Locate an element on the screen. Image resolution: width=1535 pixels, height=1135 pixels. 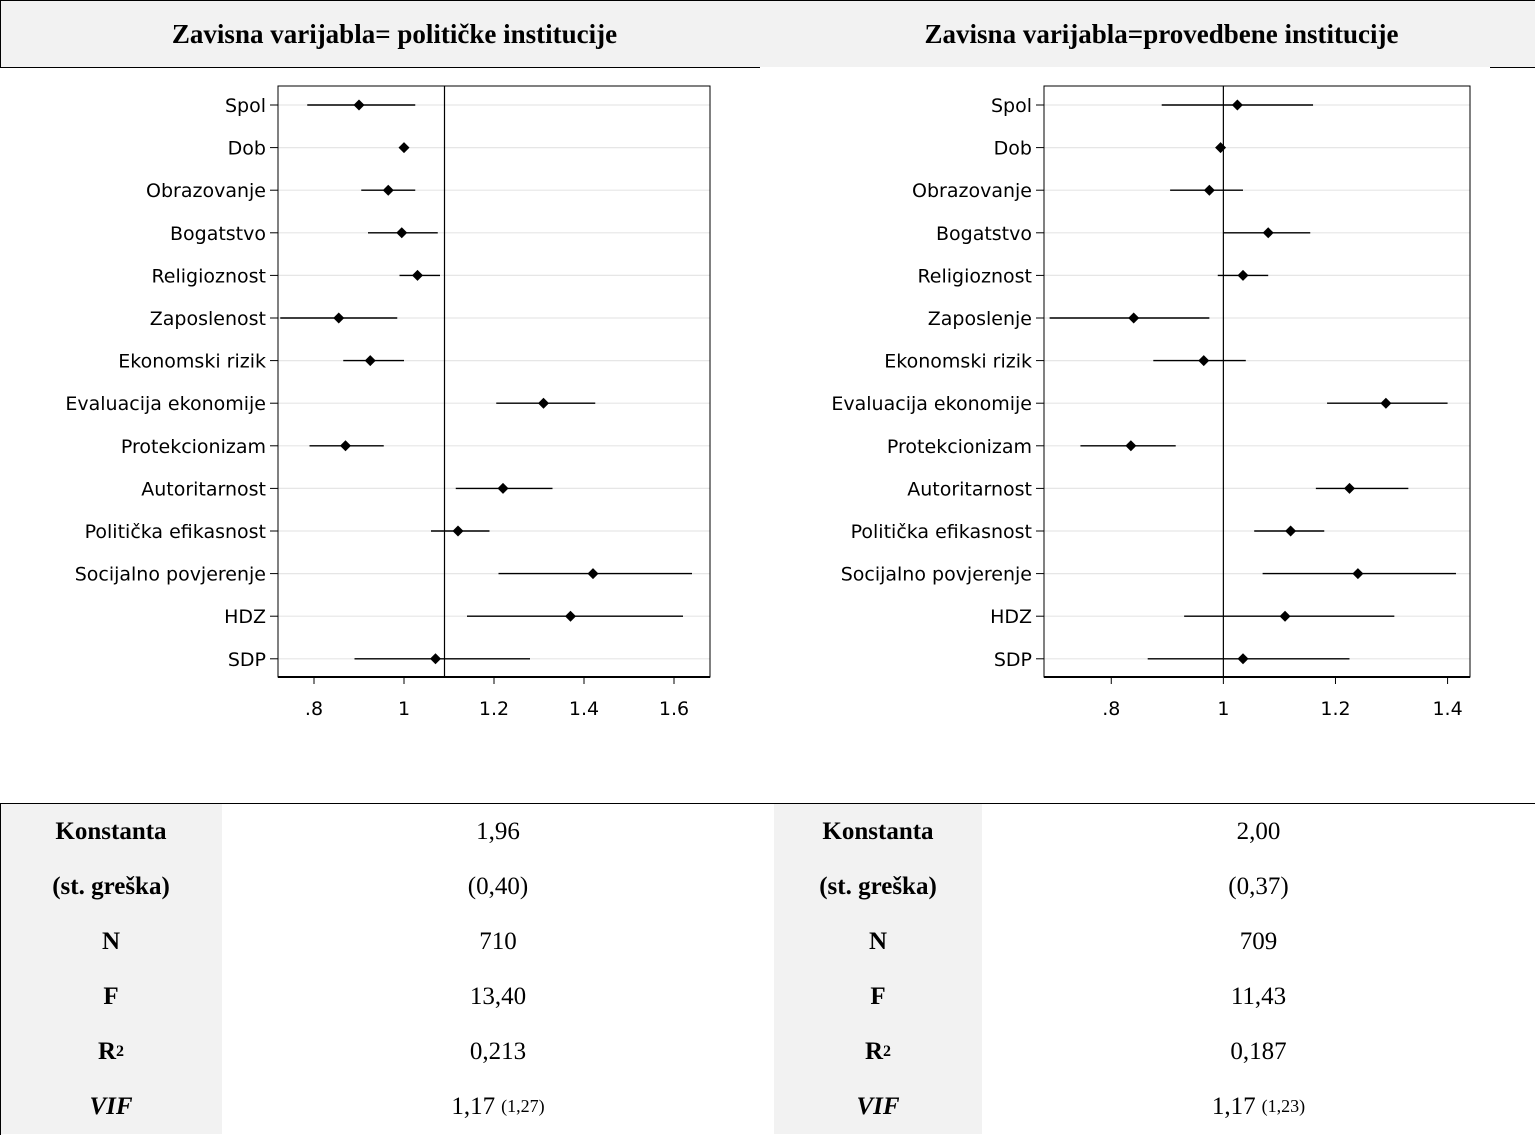
label-konstanta-left: Konstanta is located at coordinates (111, 831).